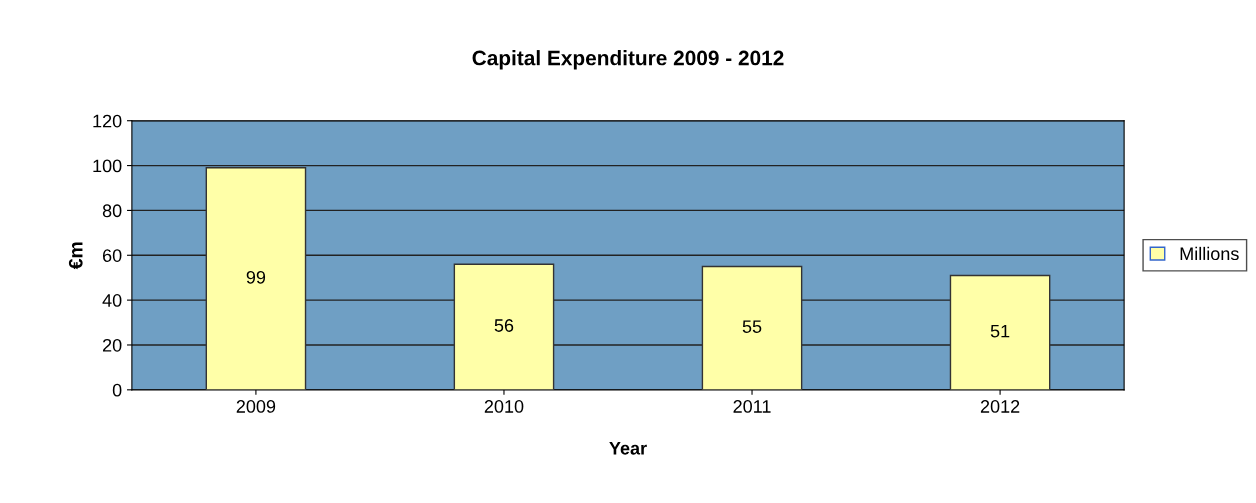 Image resolution: width=1256 pixels, height=503 pixels. Describe the element at coordinates (117, 390) in the screenshot. I see `y-tick-label: 0` at that location.